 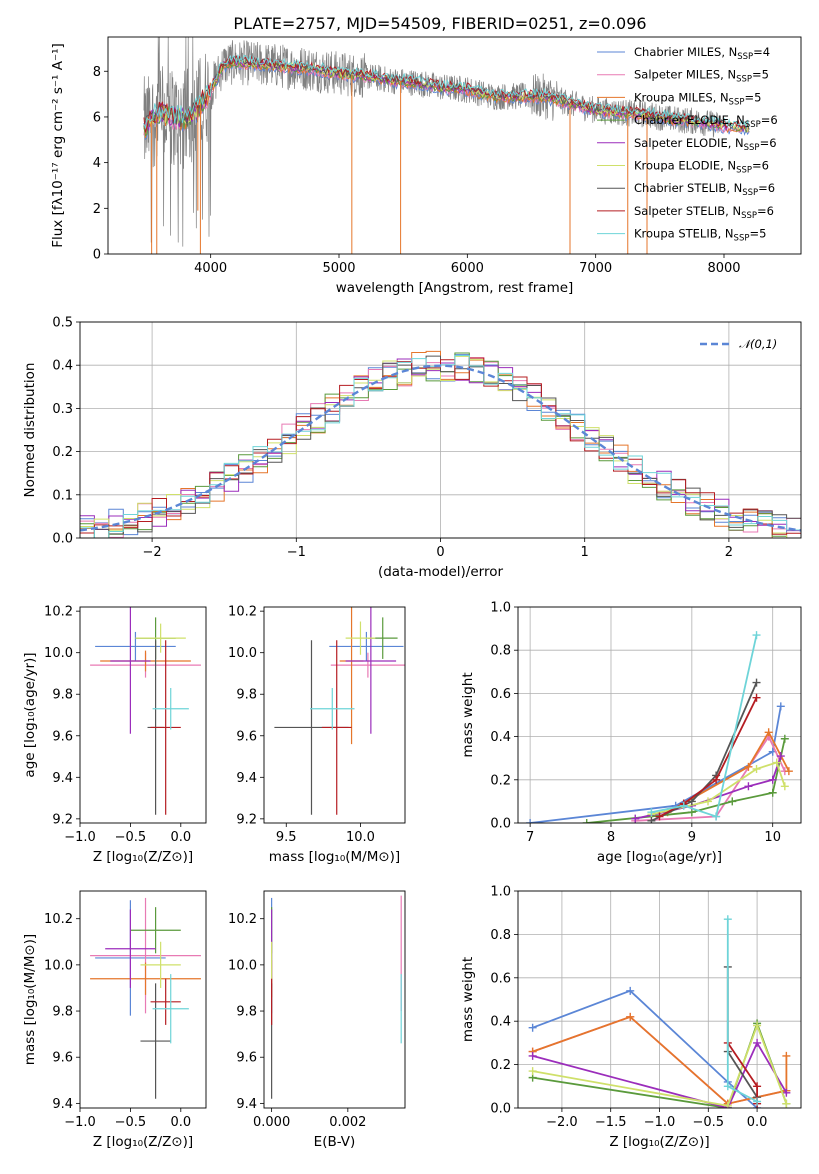 I want to click on legend-label: Chabrier ELODIE, NSSP=6, so click(x=706, y=121).